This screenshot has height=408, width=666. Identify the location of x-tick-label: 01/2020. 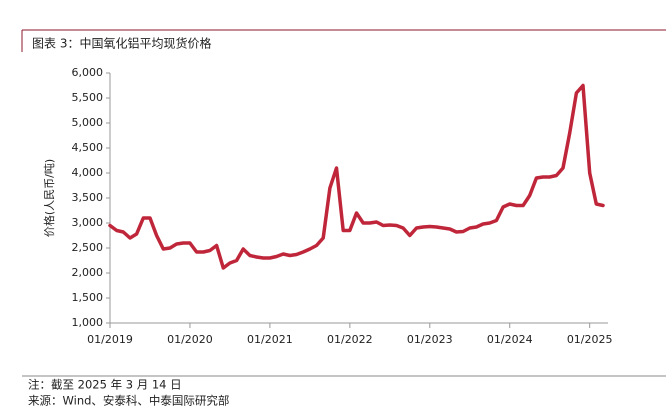
(190, 339).